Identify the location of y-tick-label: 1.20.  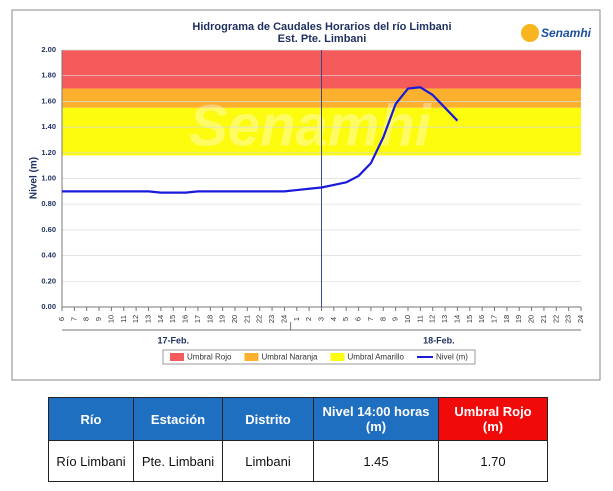
(48, 152).